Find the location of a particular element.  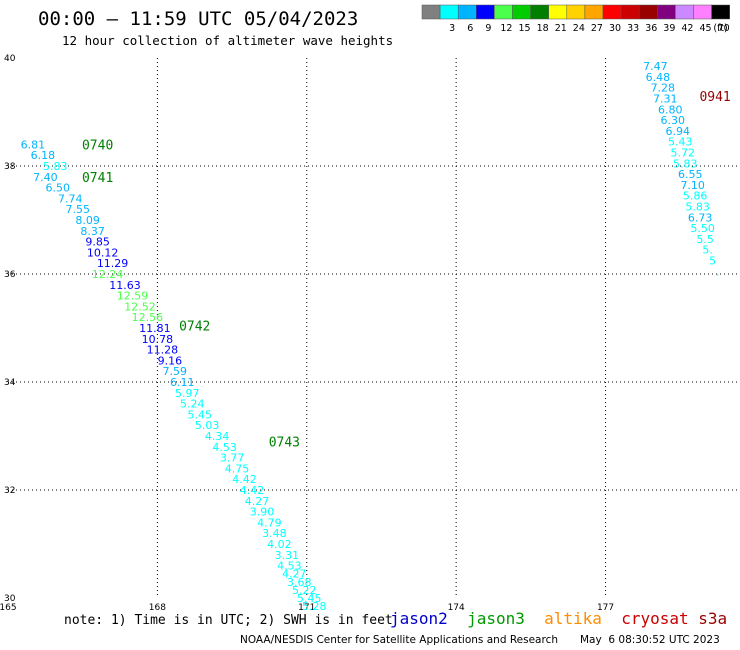

time-label: 0743 is located at coordinates (284, 442).